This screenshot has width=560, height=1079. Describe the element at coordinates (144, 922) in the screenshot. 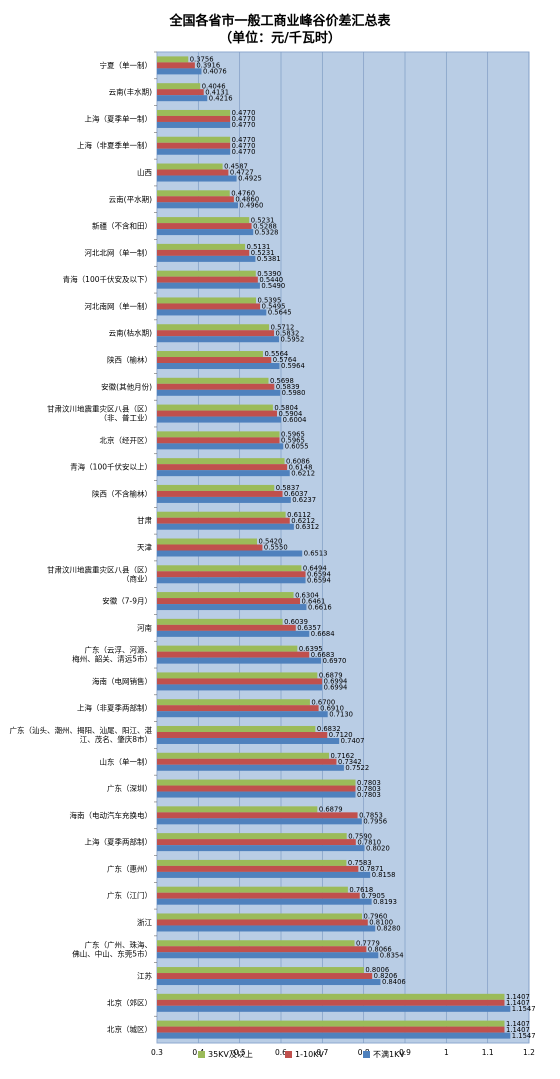

I see `category-label: 浙江` at that location.